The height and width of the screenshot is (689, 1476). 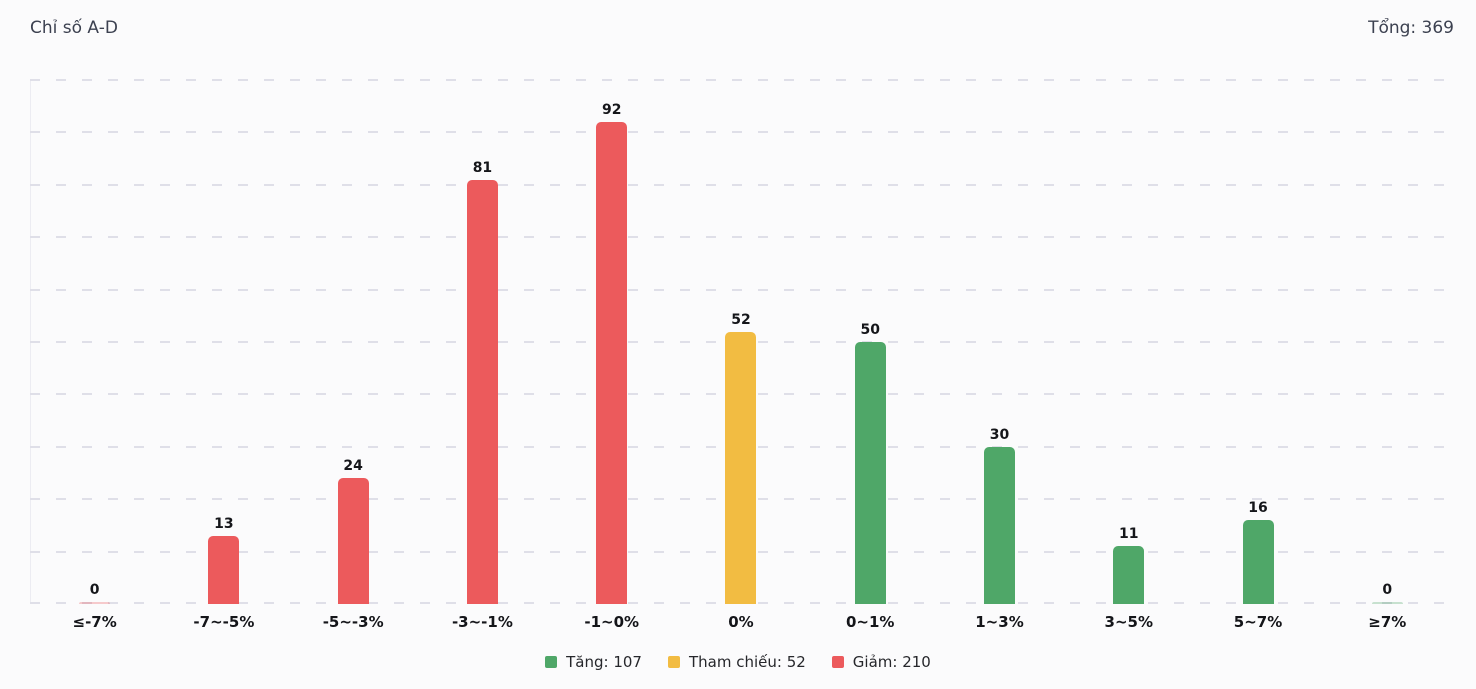 What do you see at coordinates (999, 622) in the screenshot?
I see `x-axis-label: 1~3%` at bounding box center [999, 622].